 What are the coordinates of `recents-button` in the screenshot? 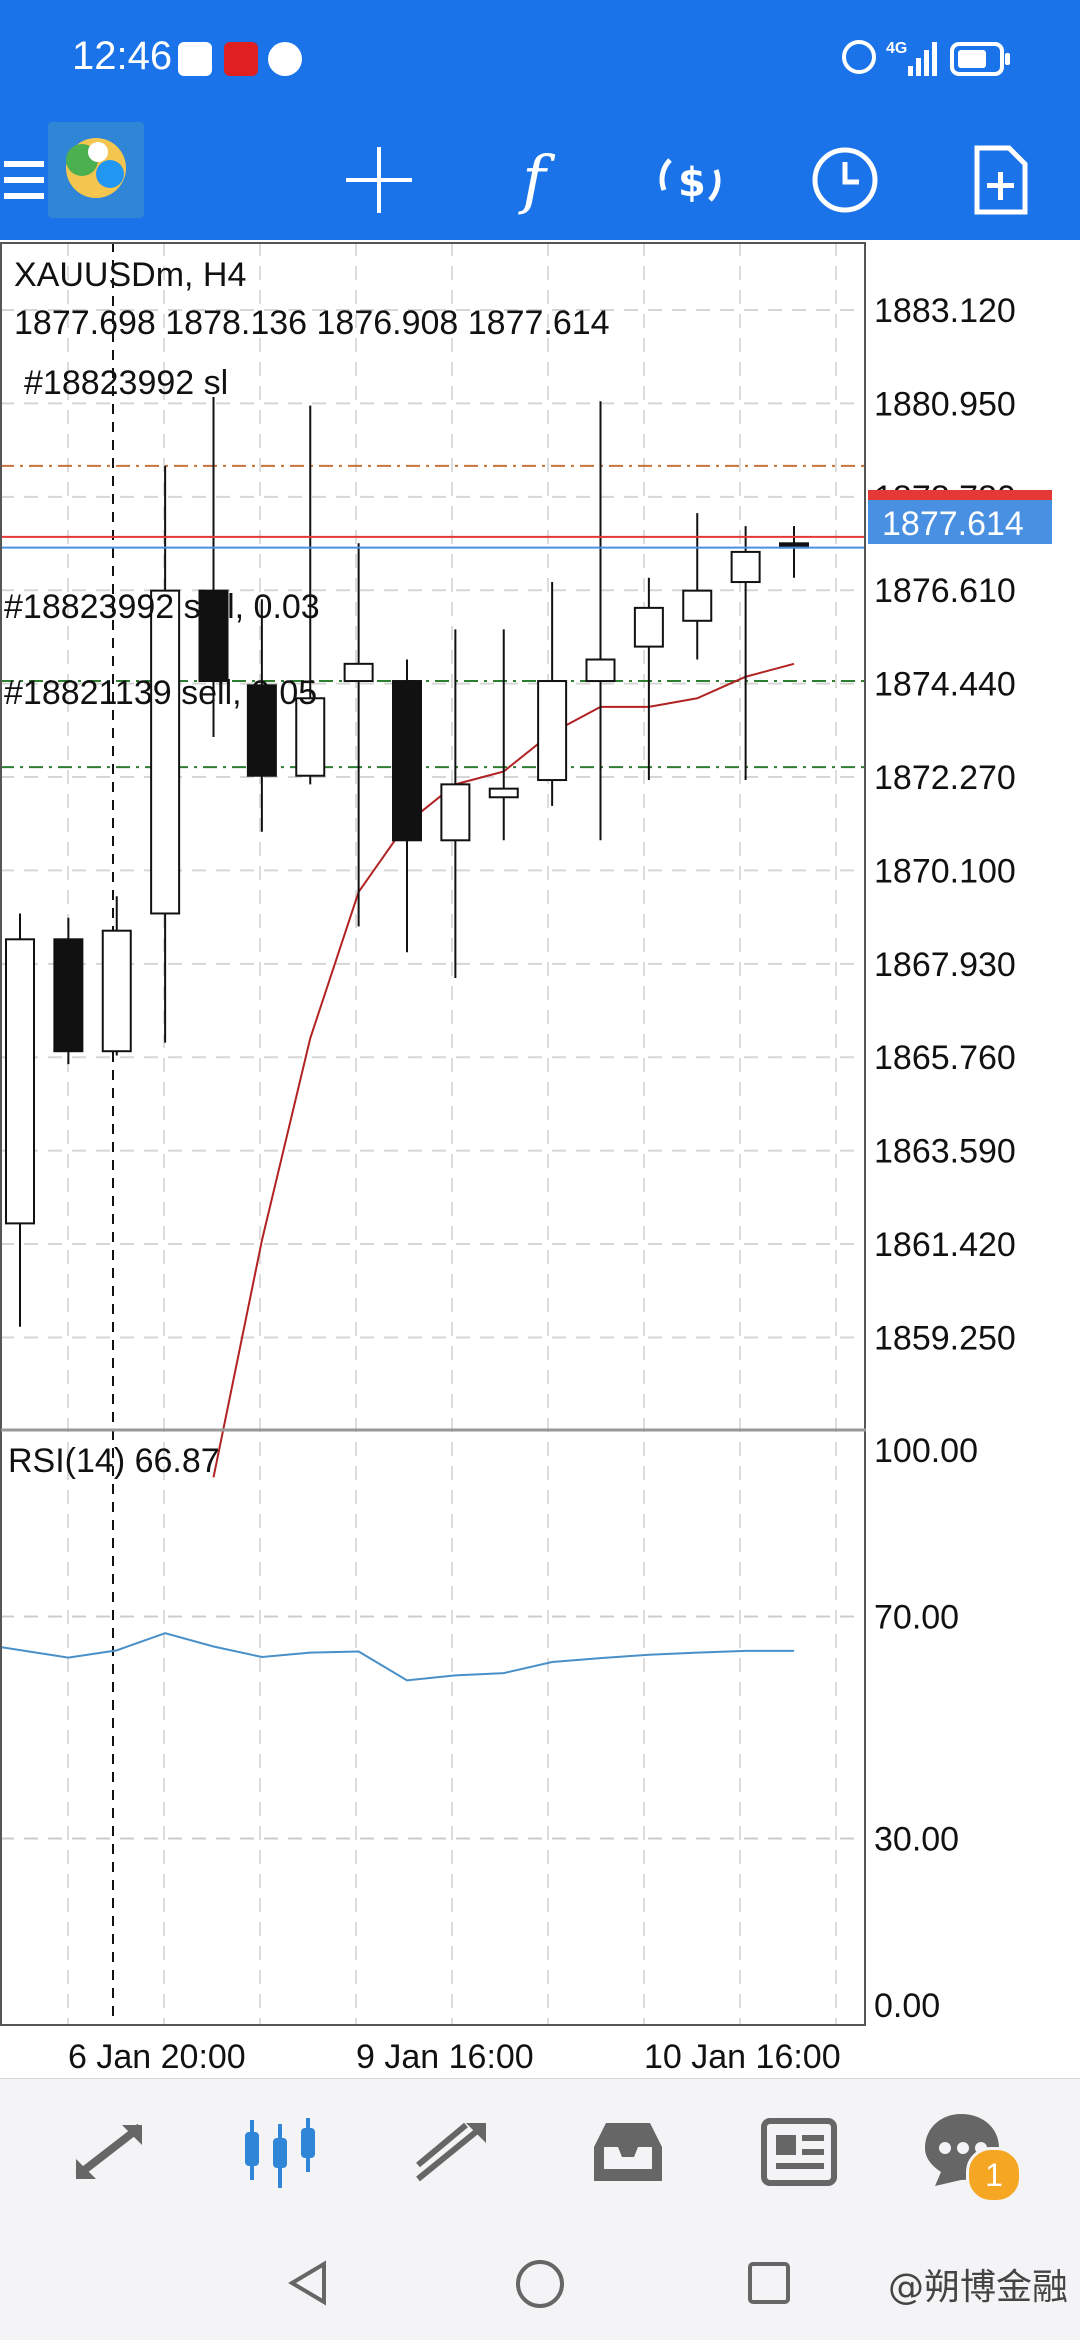 It's located at (769, 2283).